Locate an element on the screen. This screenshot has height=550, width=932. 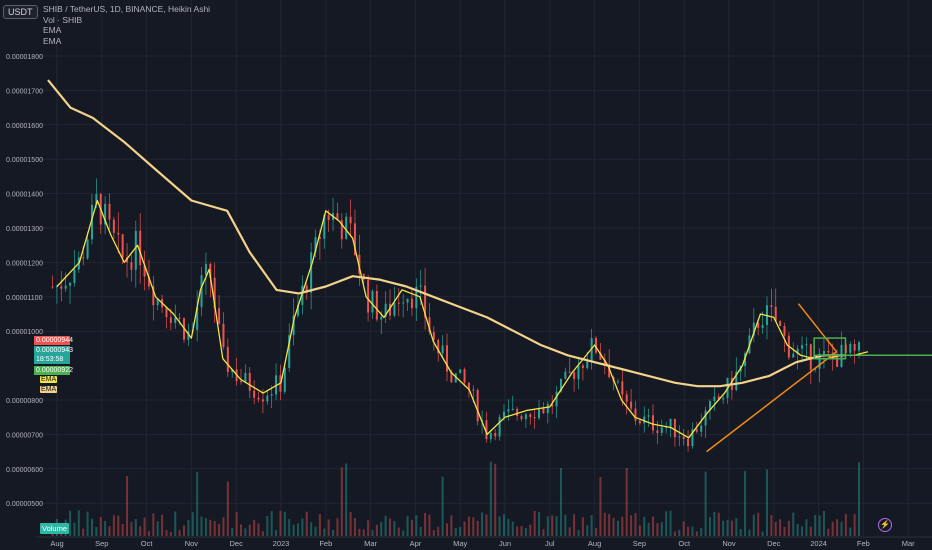
ema-slow-tag: EMA is located at coordinates (49, 389).